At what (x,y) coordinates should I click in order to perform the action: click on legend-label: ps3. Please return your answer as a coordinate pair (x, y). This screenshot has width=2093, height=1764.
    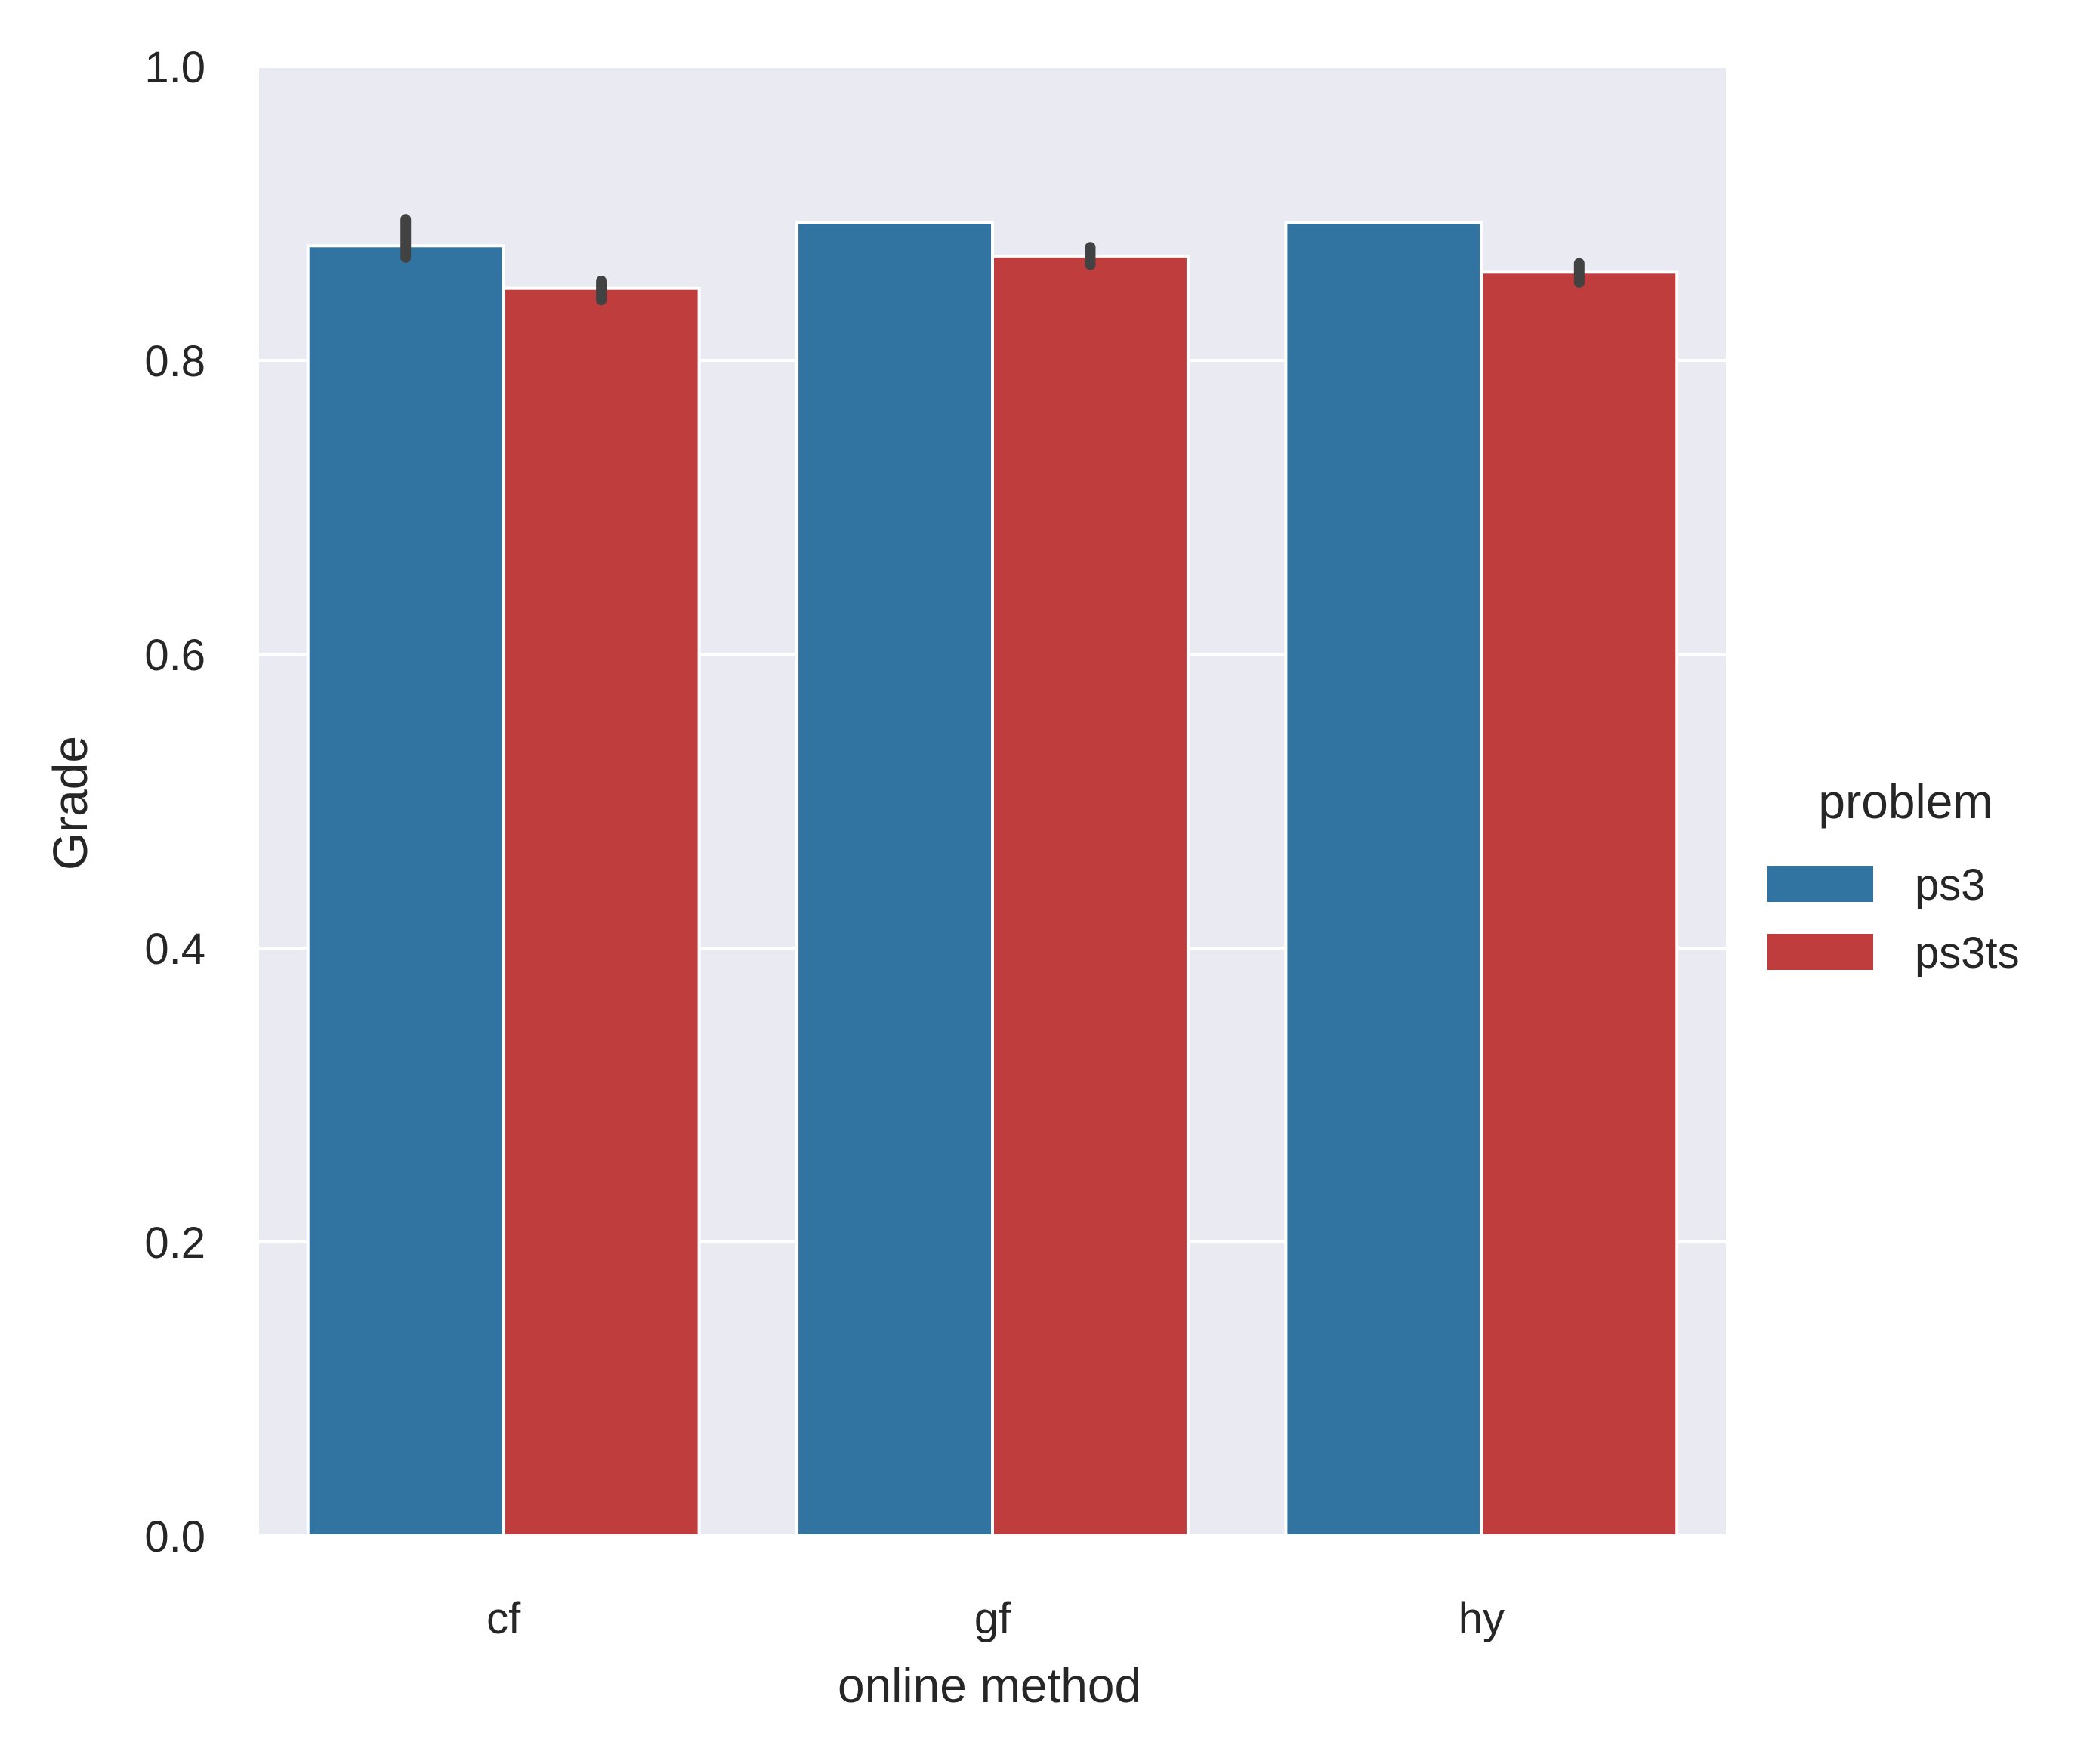
    Looking at the image, I should click on (1950, 885).